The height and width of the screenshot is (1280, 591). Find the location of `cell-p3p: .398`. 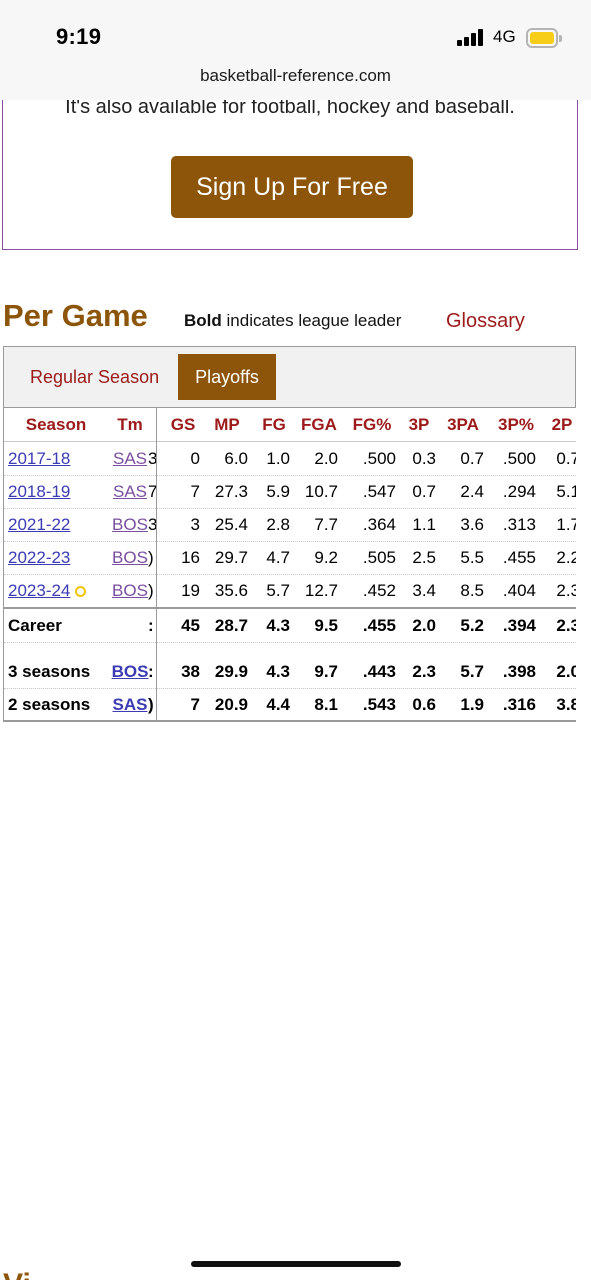

cell-p3p: .398 is located at coordinates (519, 671).